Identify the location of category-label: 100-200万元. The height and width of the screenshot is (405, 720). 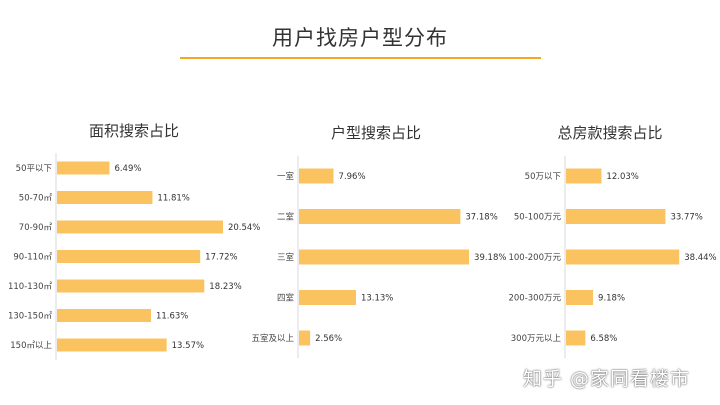
(534, 258).